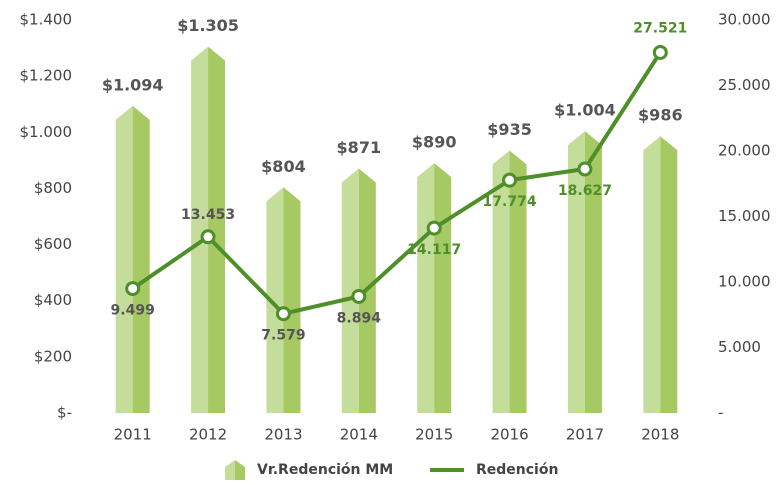 The image size is (781, 485). What do you see at coordinates (744, 85) in the screenshot?
I see `y2-tick-label: 25.000` at bounding box center [744, 85].